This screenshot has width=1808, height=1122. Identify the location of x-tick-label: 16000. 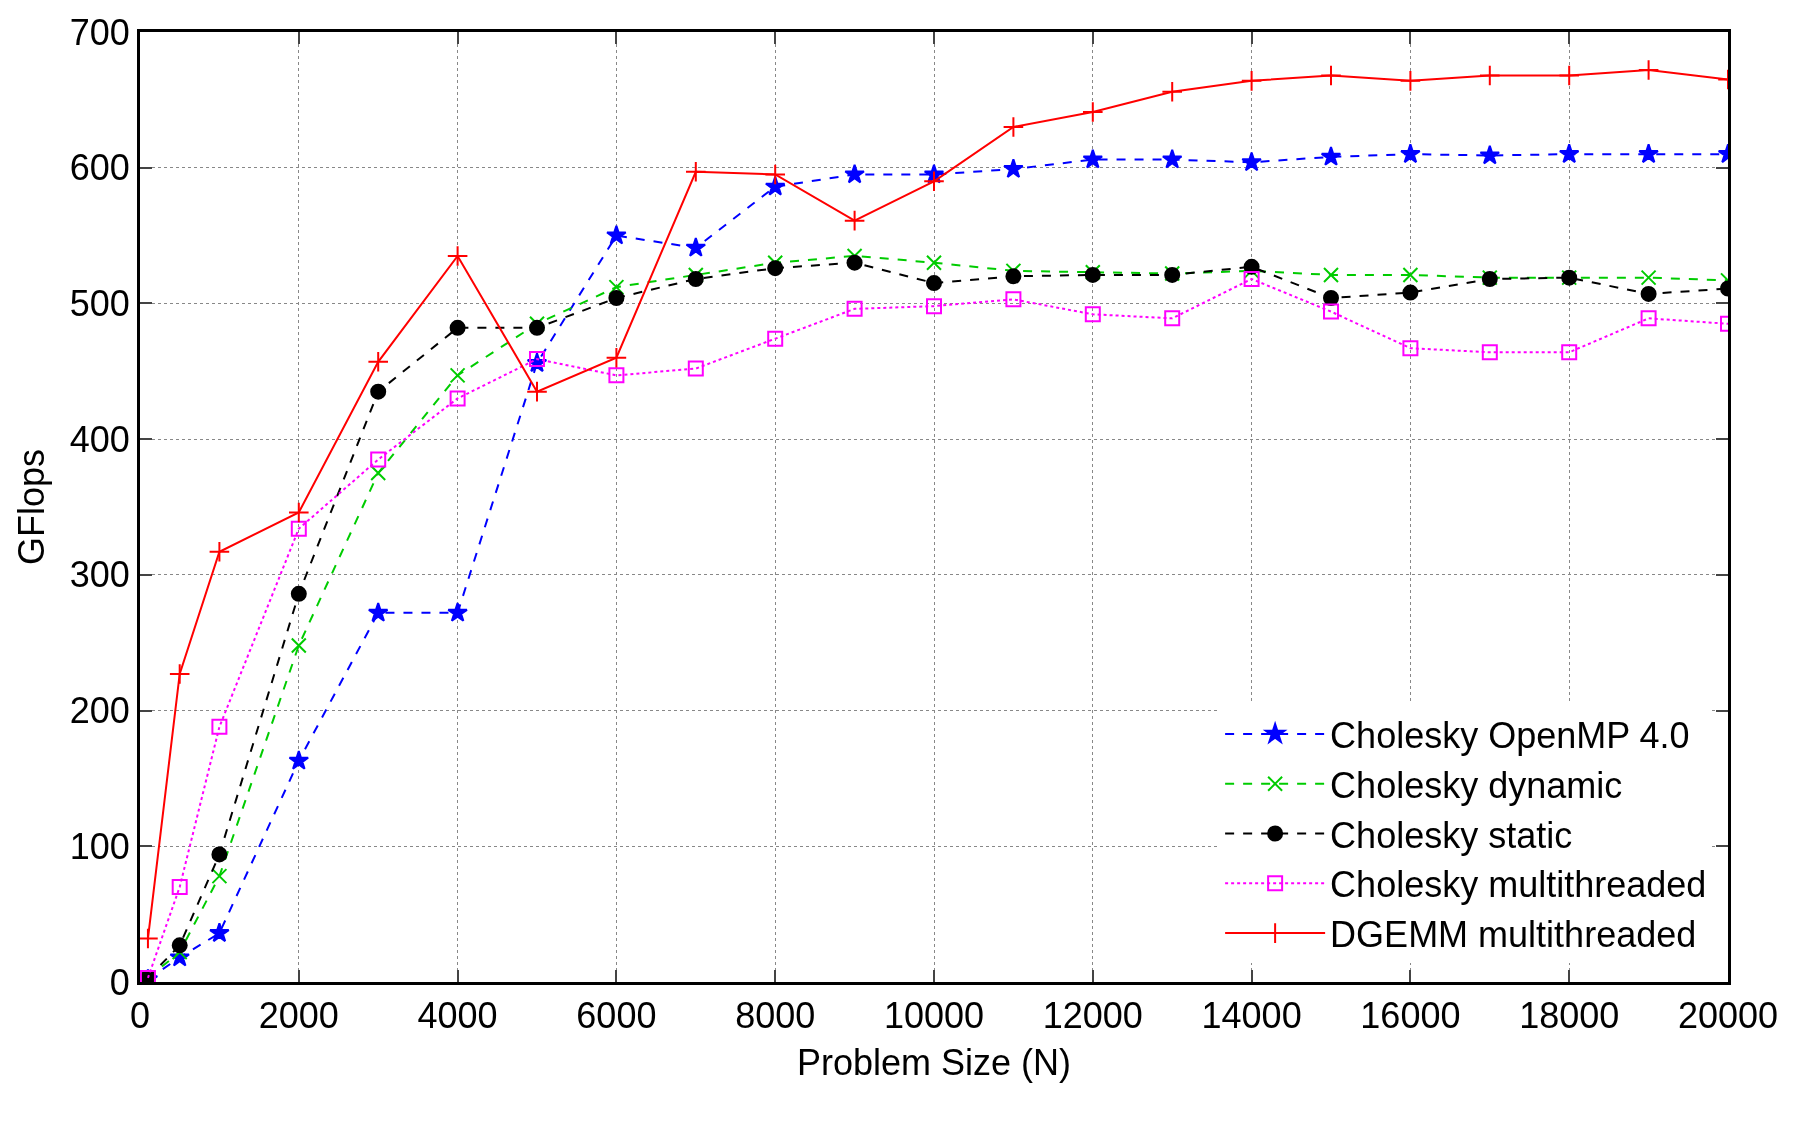
(1410, 1016).